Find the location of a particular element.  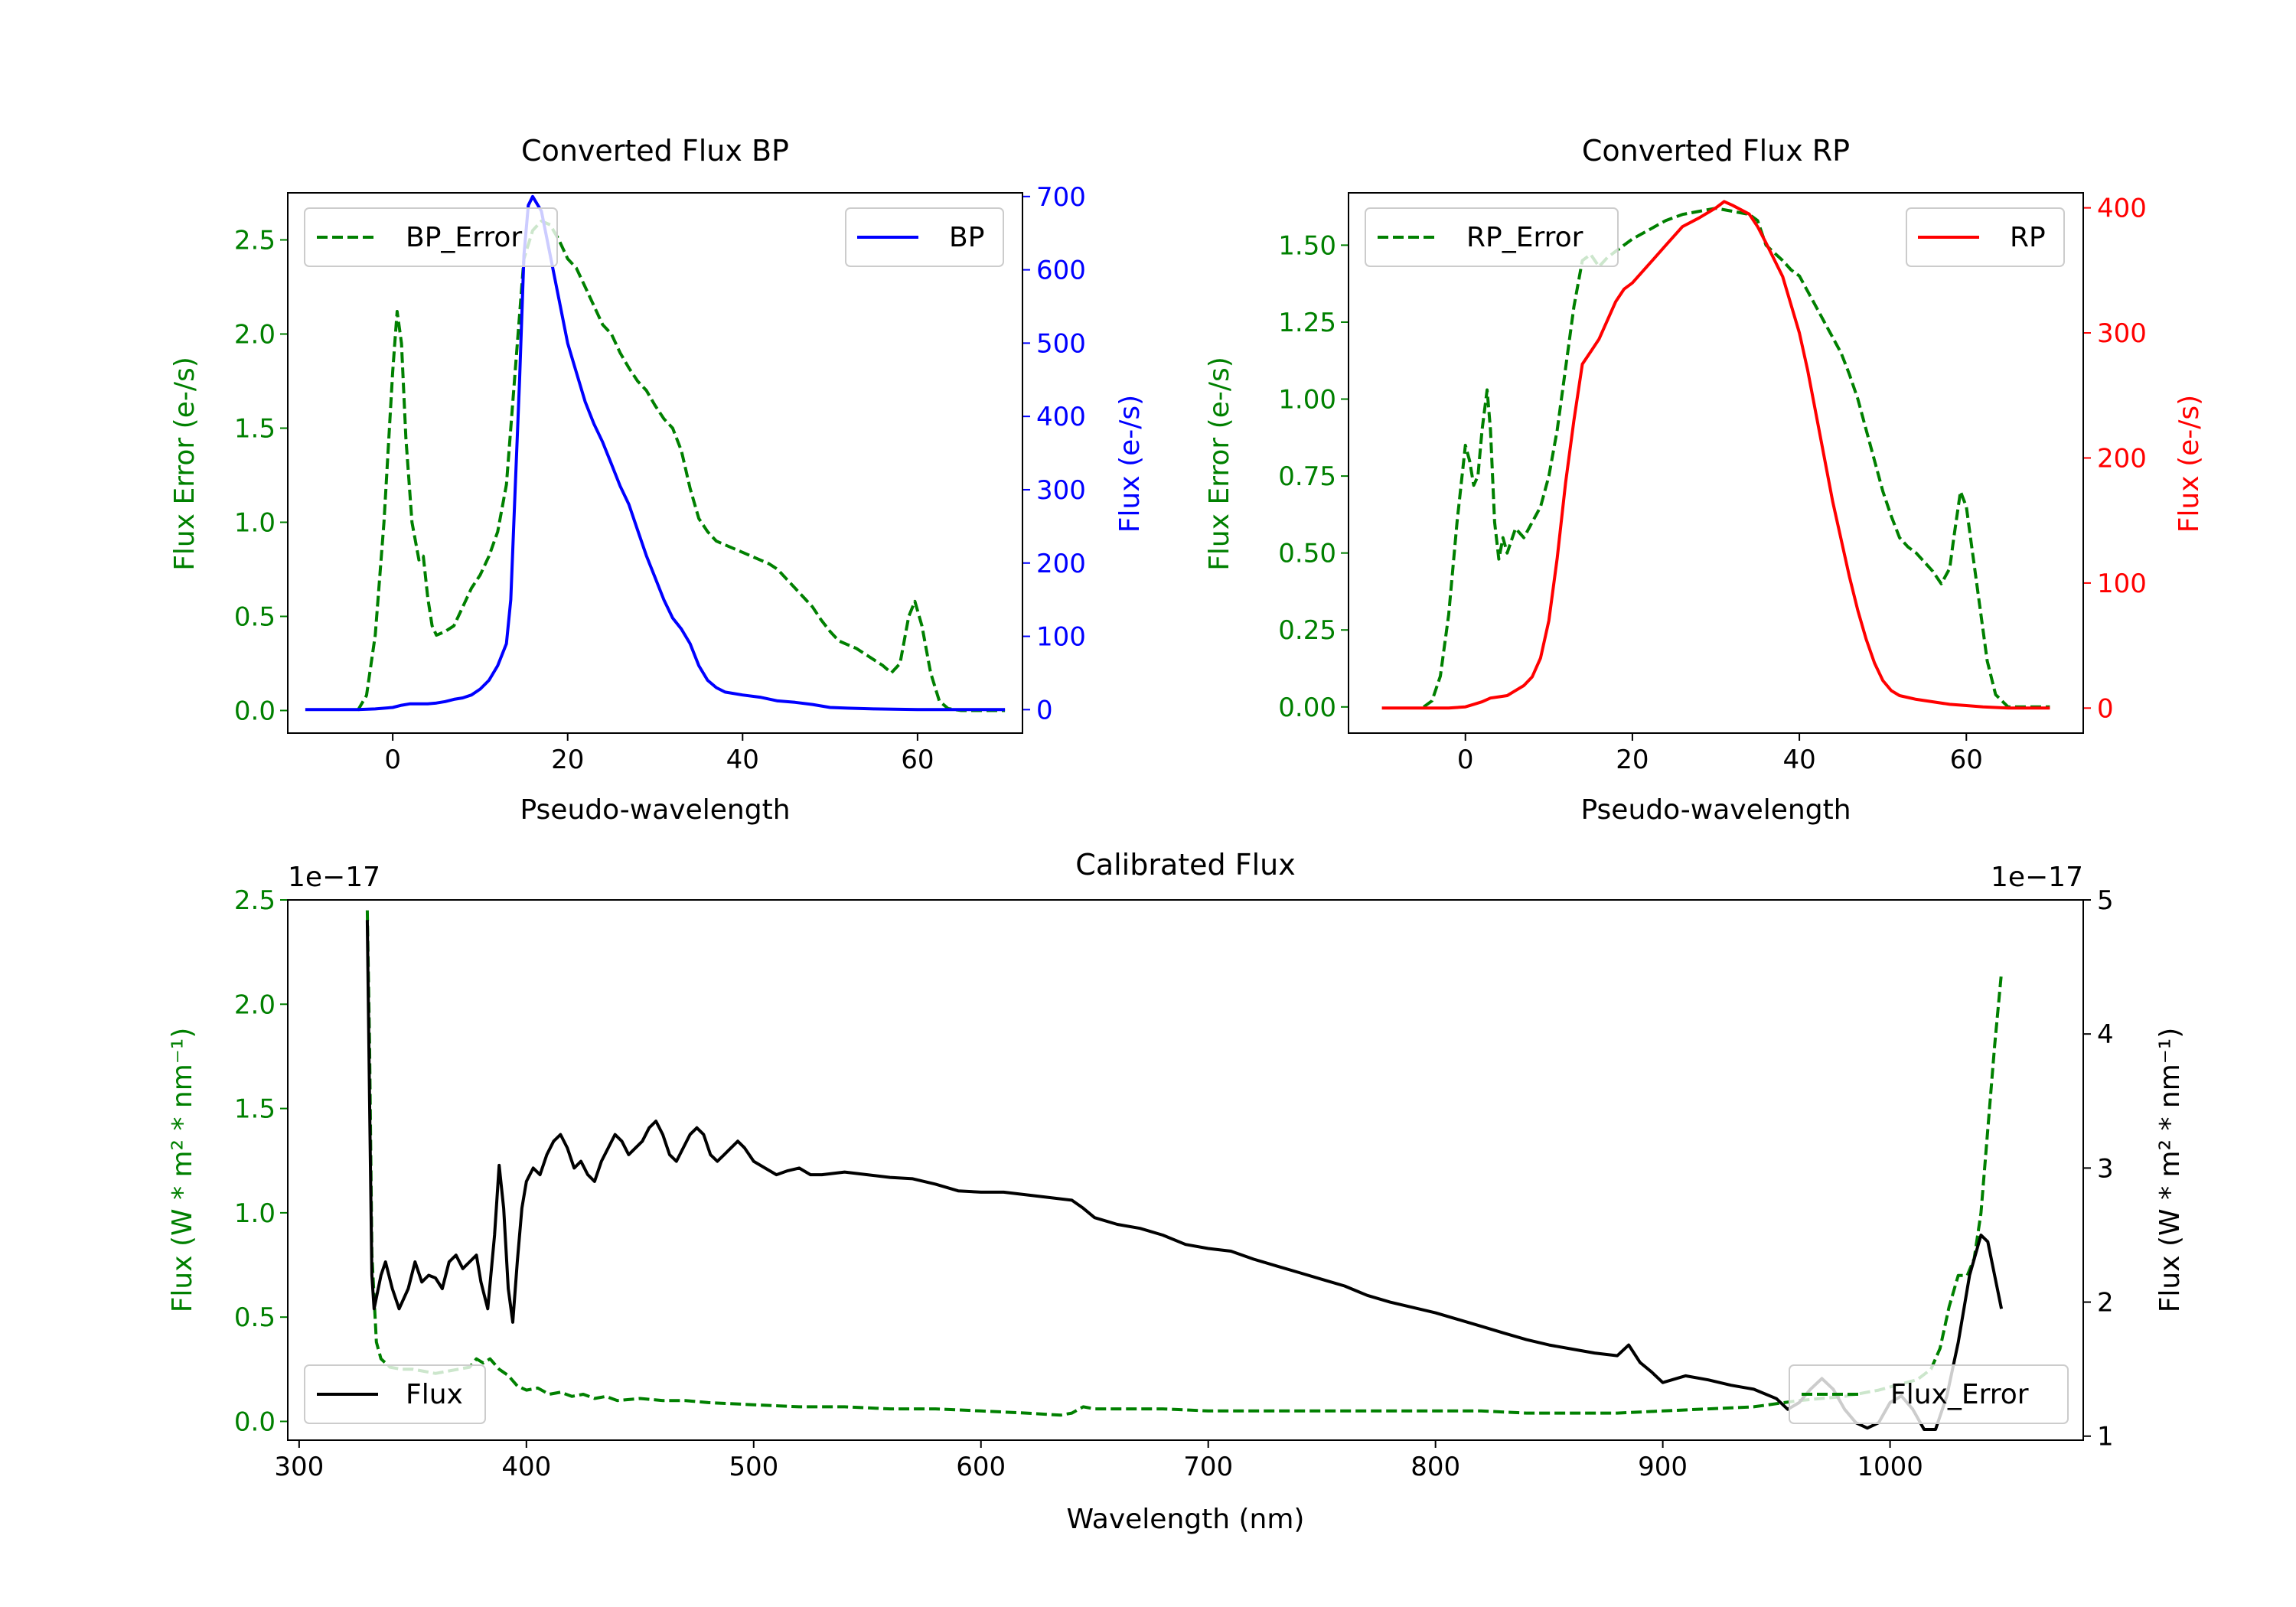

legend-right: BP is located at coordinates (924, 237).